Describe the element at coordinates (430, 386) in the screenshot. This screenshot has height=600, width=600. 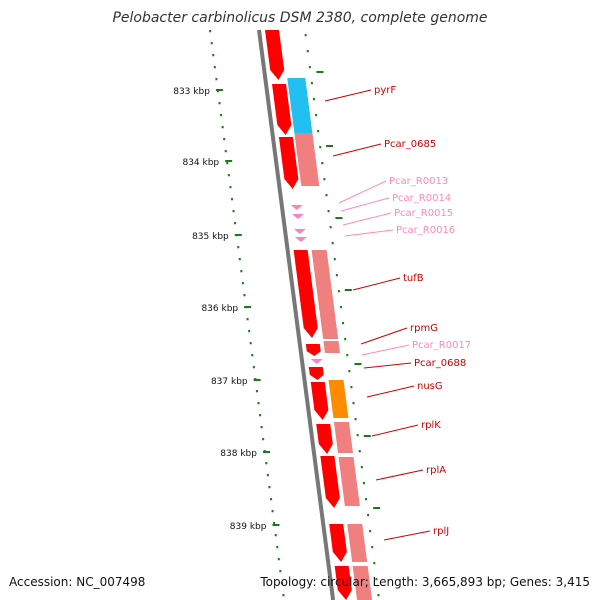
I see `gene-label: nusG` at that location.